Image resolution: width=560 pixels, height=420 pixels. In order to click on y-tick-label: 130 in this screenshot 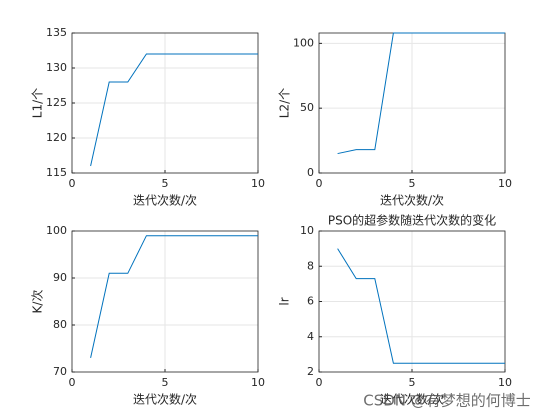, I will do `click(56, 67)`.